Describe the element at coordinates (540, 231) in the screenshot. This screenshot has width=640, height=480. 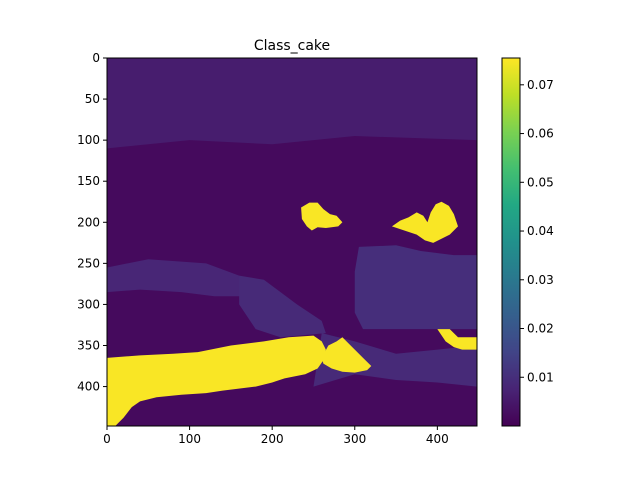
I see `colorbar-tick-label: 0.04` at that location.